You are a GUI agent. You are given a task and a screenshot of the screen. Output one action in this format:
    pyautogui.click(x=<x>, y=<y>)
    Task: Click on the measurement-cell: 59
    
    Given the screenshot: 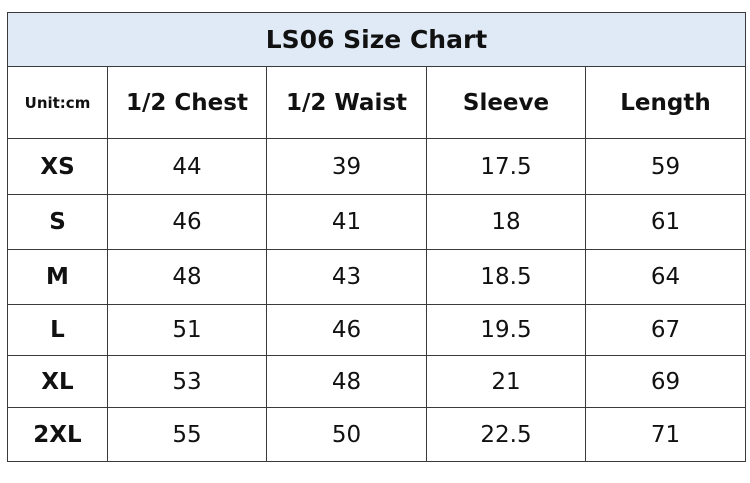 What is the action you would take?
    pyautogui.click(x=665, y=166)
    